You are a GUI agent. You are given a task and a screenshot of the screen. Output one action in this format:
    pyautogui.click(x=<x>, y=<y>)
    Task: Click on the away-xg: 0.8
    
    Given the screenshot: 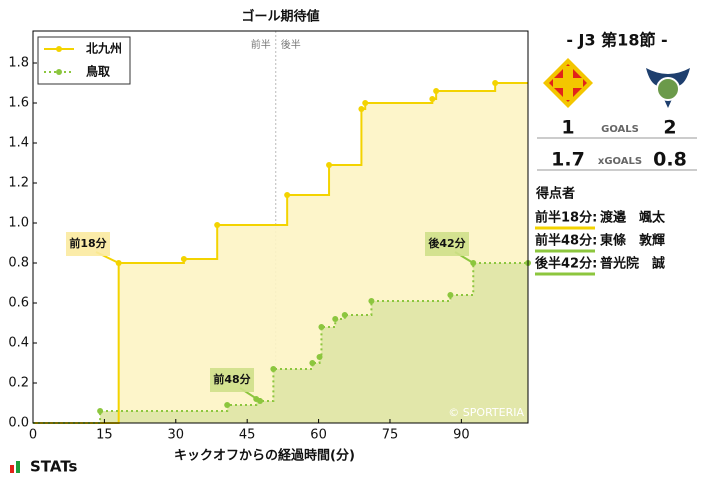 What is the action you would take?
    pyautogui.click(x=670, y=160)
    